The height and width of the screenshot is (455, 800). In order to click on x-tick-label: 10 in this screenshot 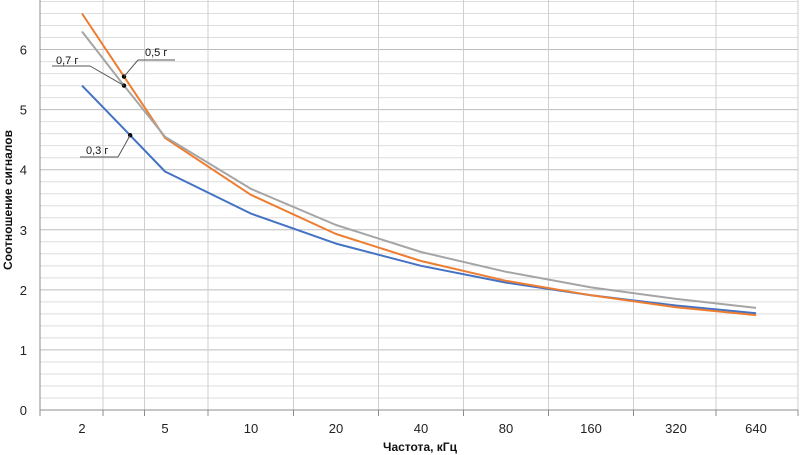, I will do `click(251, 428)`.